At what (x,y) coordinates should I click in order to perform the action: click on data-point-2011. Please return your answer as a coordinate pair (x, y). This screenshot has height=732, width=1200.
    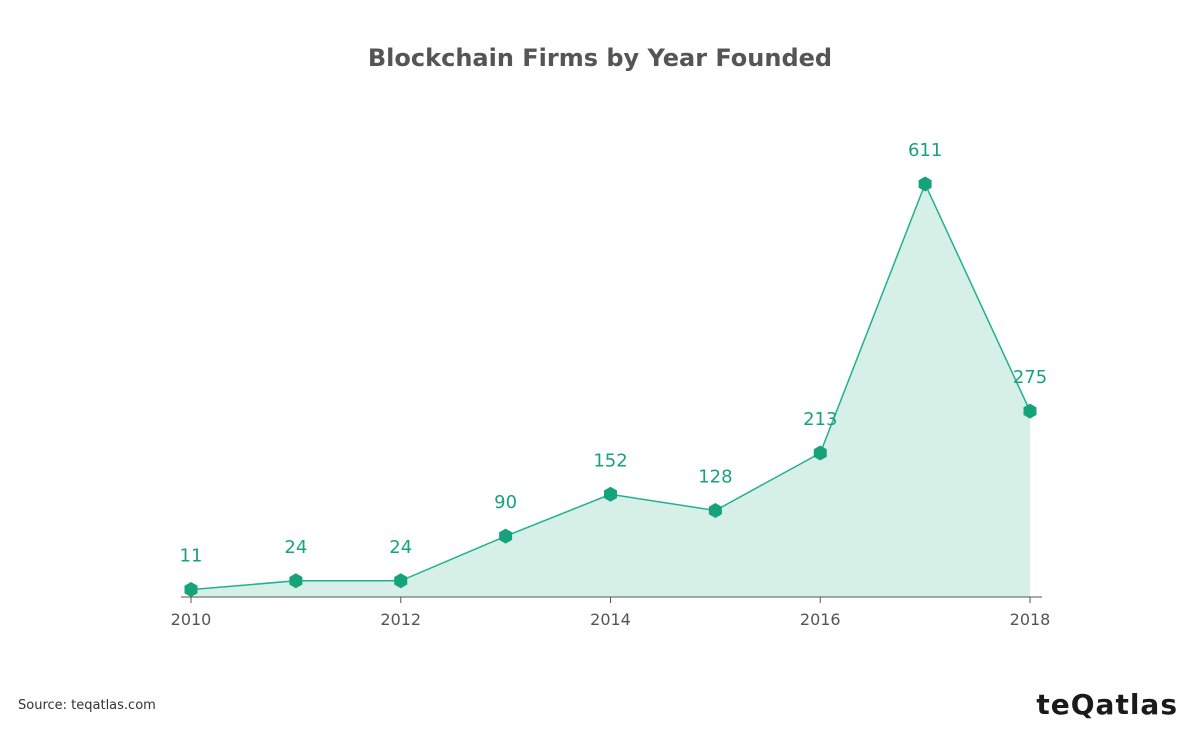
    Looking at the image, I should click on (296, 581).